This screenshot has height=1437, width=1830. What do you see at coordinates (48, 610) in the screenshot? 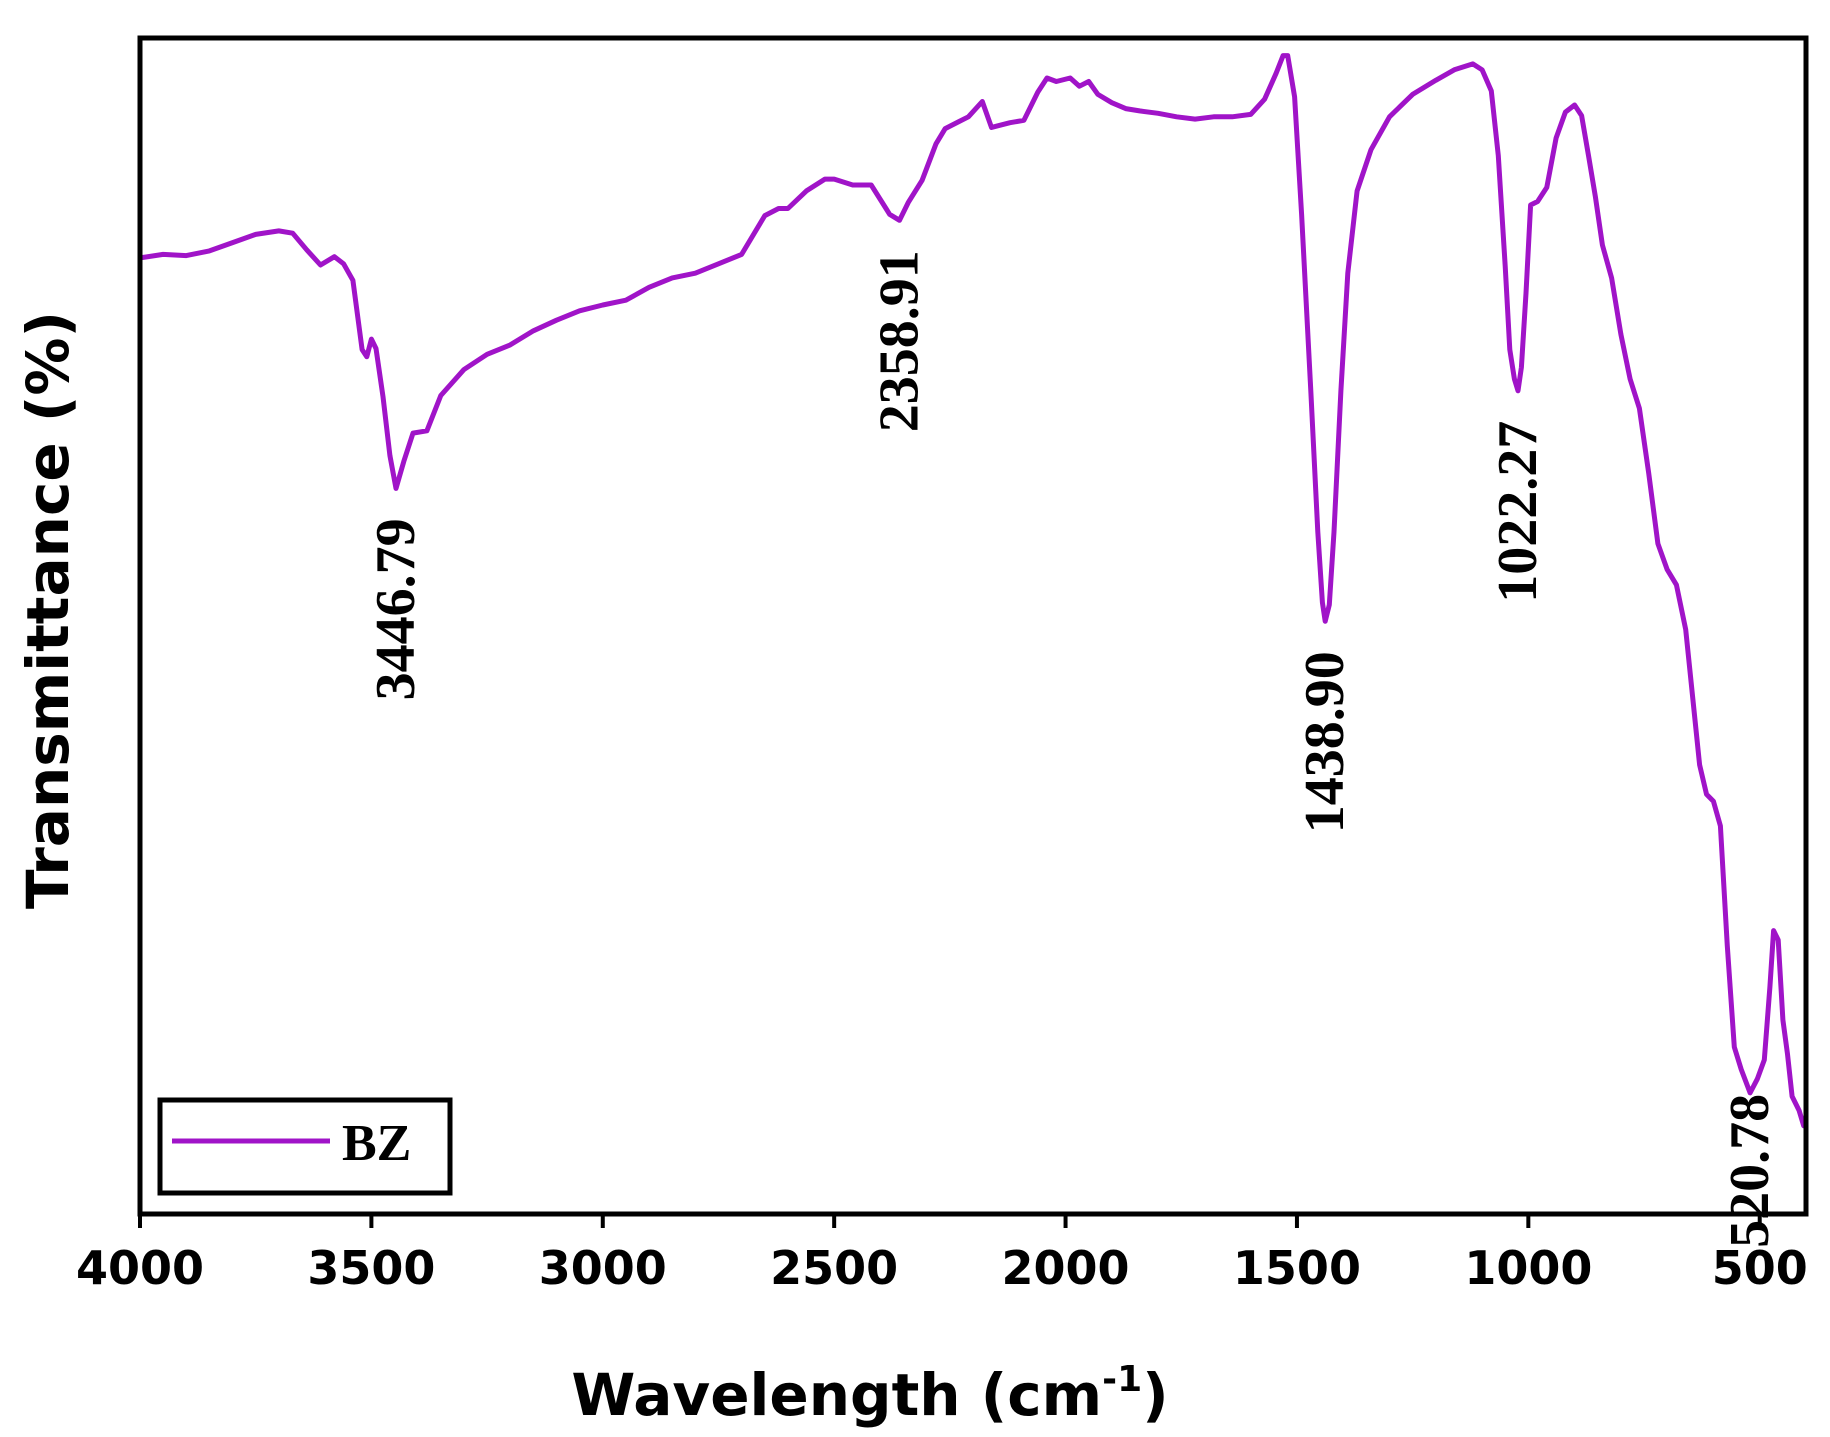
I see `y-axis-title: Transmittance (%)` at bounding box center [48, 610].